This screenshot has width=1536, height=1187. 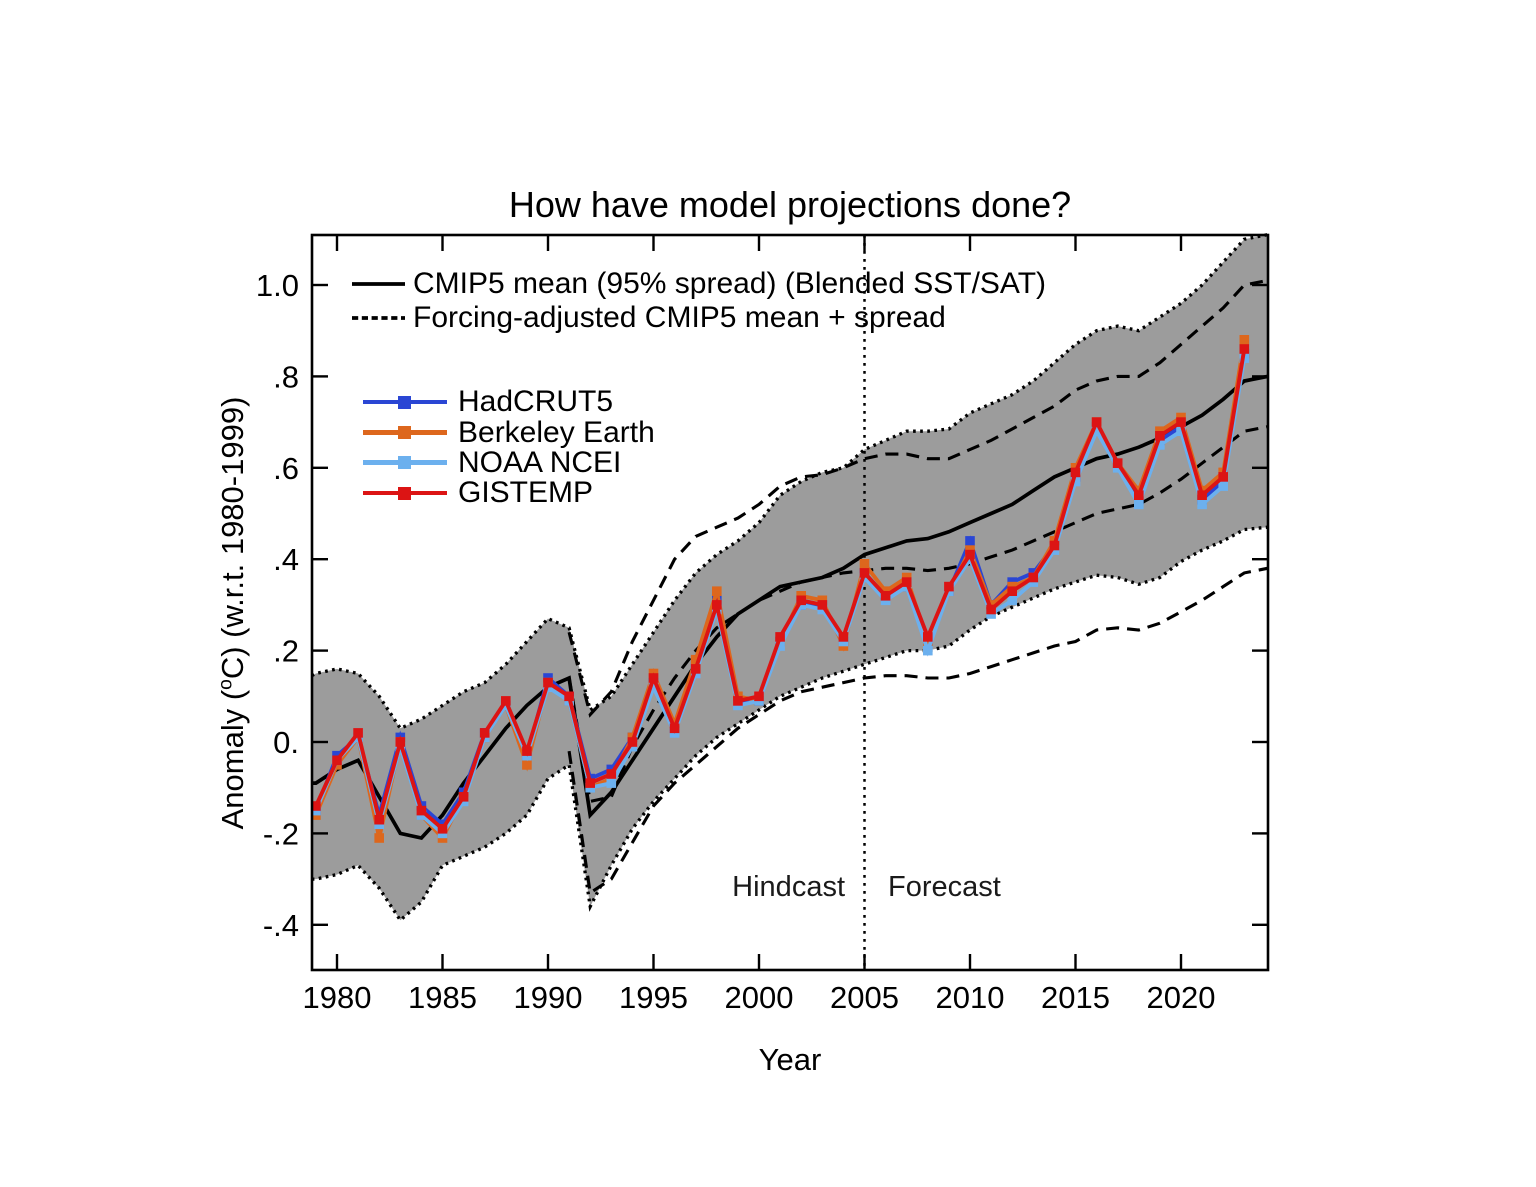 What do you see at coordinates (790, 1059) in the screenshot?
I see `x-axis-label: Year` at bounding box center [790, 1059].